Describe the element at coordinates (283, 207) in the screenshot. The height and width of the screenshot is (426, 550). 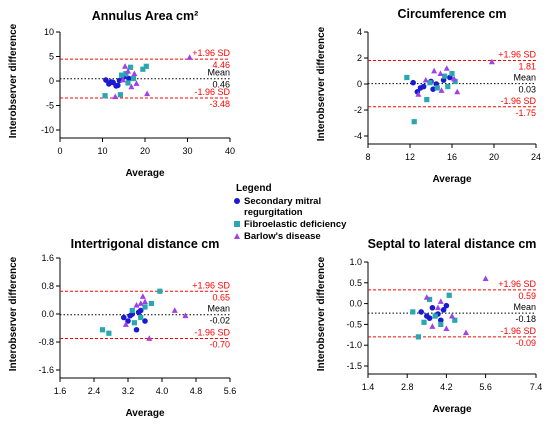
I see `legend-item-label: Secondary mitral regurgitation` at that location.